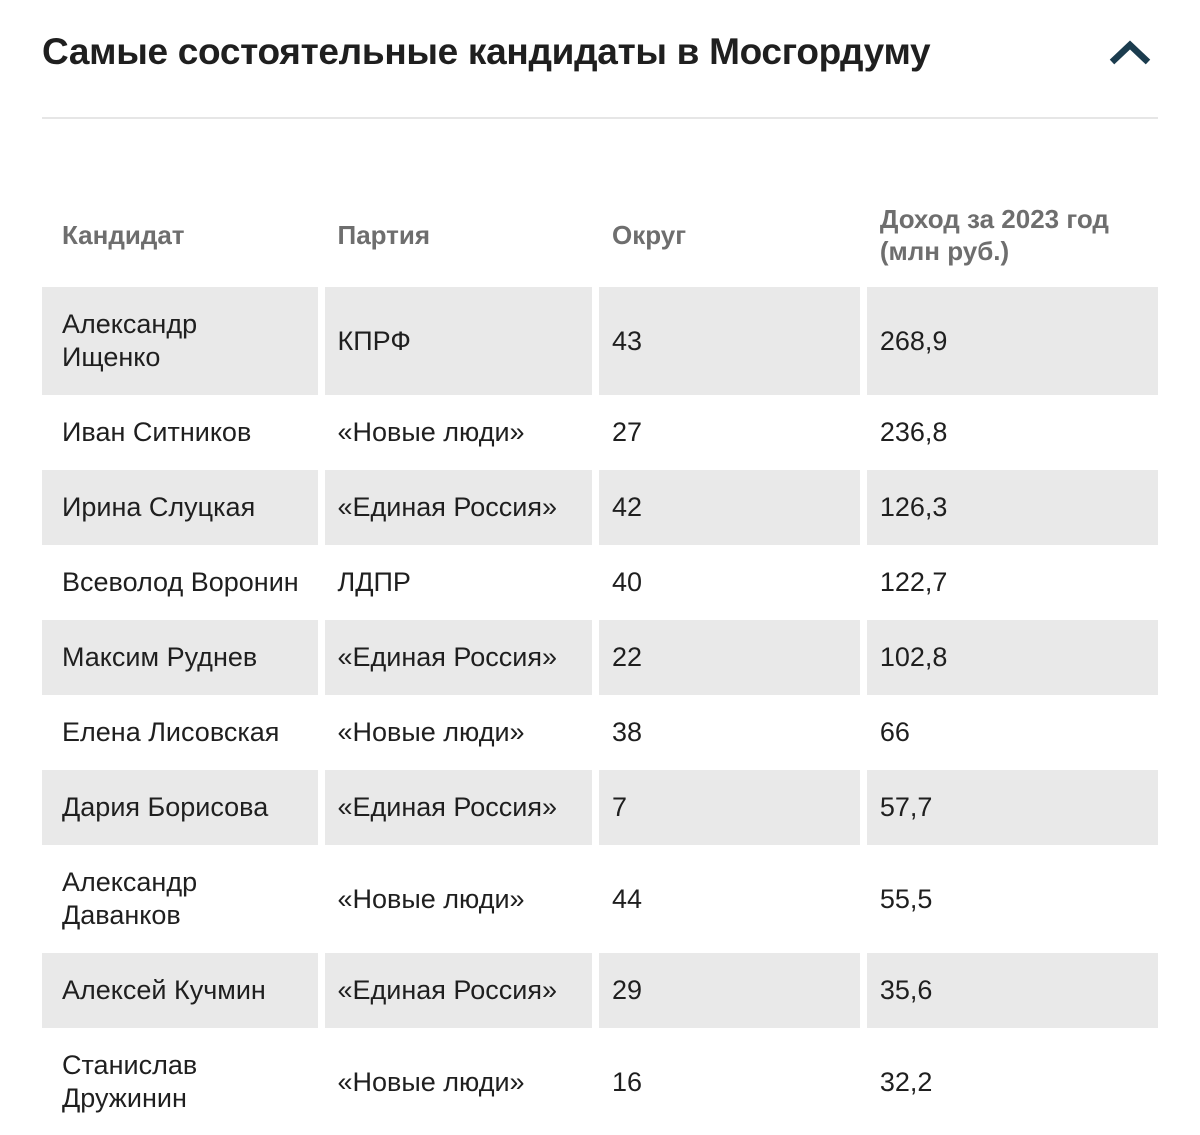 The height and width of the screenshot is (1135, 1200). Describe the element at coordinates (456, 582) in the screenshot. I see `cell-party: ЛДПР` at that location.